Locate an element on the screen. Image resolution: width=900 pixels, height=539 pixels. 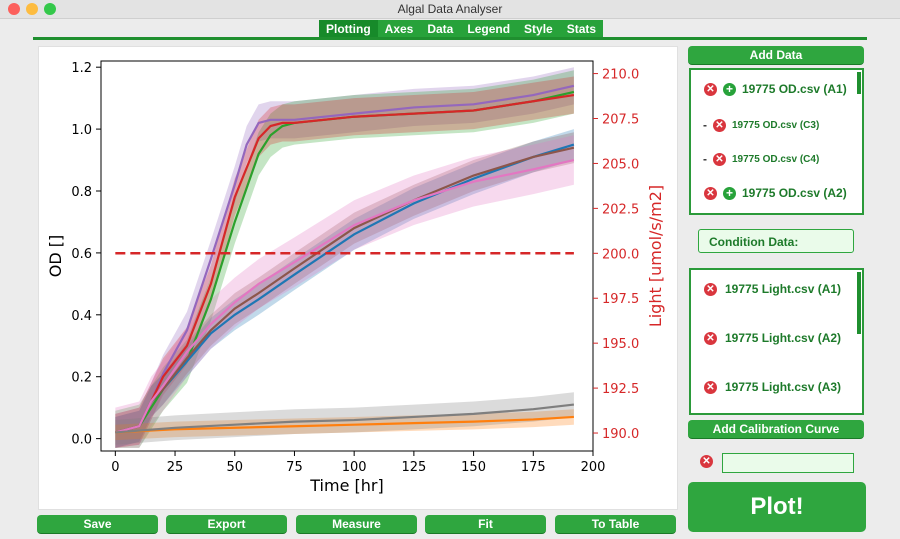
calibration-field is located at coordinates (788, 463).